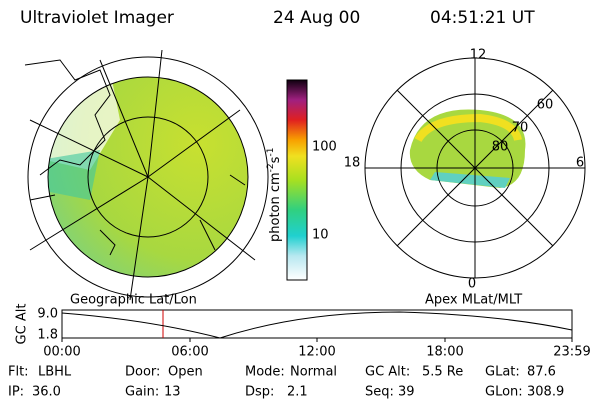 The image size is (600, 400). Describe the element at coordinates (189, 352) in the screenshot. I see `alt-xtick: 06:00` at that location.